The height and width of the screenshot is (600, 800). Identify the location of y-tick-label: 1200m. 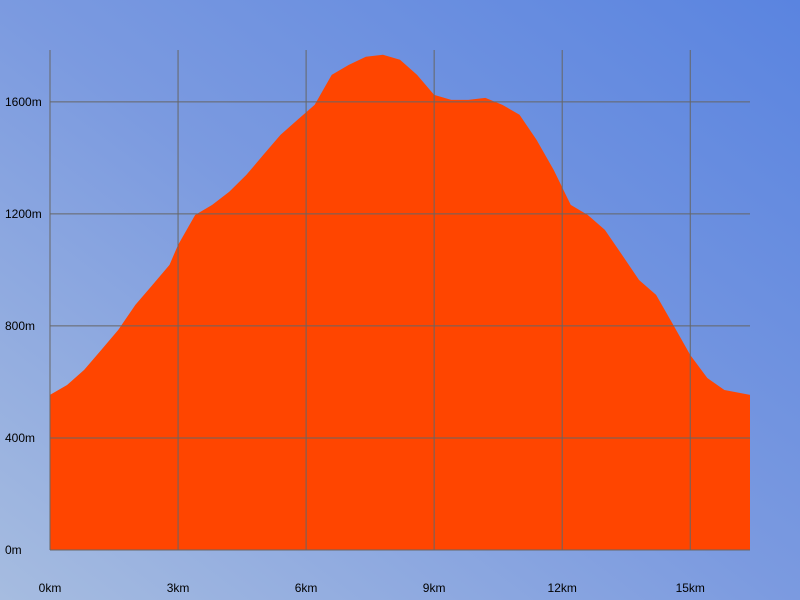
(23, 214).